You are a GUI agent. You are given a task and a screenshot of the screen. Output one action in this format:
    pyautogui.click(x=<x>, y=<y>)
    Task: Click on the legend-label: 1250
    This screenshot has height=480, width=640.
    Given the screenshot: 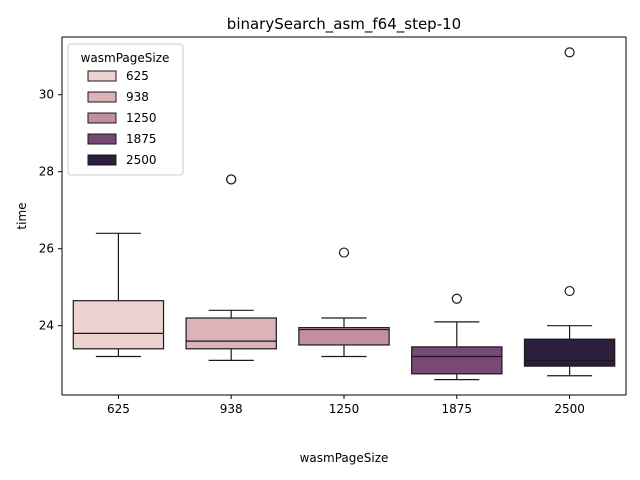 What is the action you would take?
    pyautogui.click(x=141, y=118)
    